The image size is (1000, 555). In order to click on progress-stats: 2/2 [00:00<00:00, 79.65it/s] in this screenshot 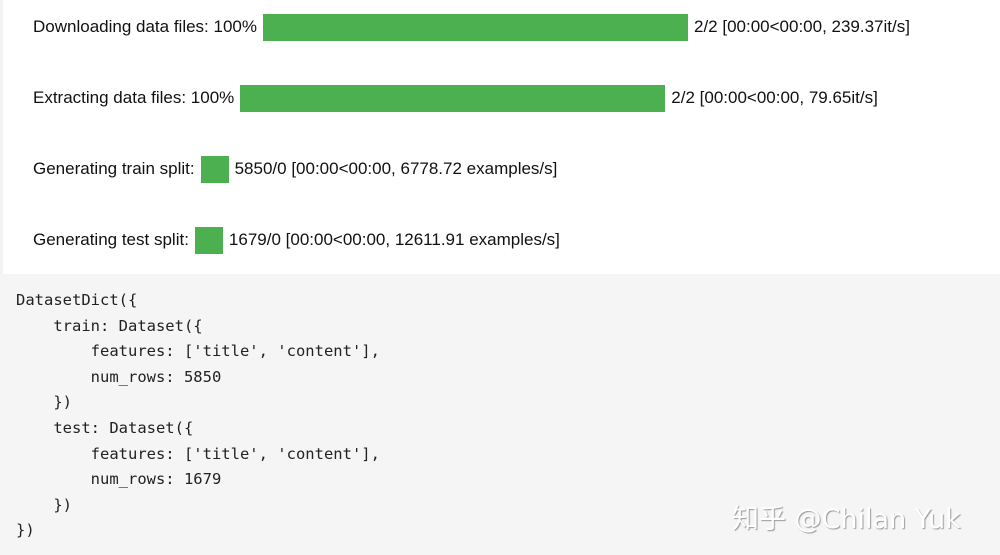, I will do `click(774, 97)`.